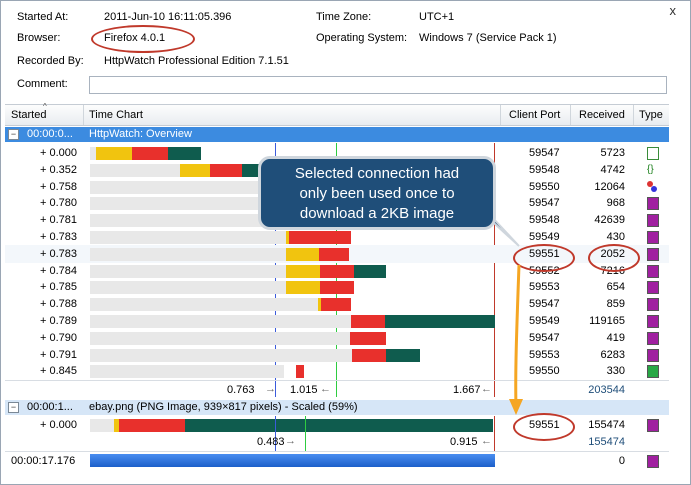 The height and width of the screenshot is (485, 691). What do you see at coordinates (544, 169) in the screenshot?
I see `row-client-port: 59548` at bounding box center [544, 169].